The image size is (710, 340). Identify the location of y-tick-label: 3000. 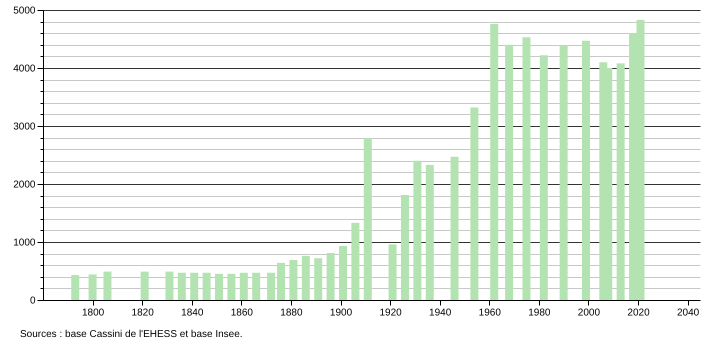
(24, 127).